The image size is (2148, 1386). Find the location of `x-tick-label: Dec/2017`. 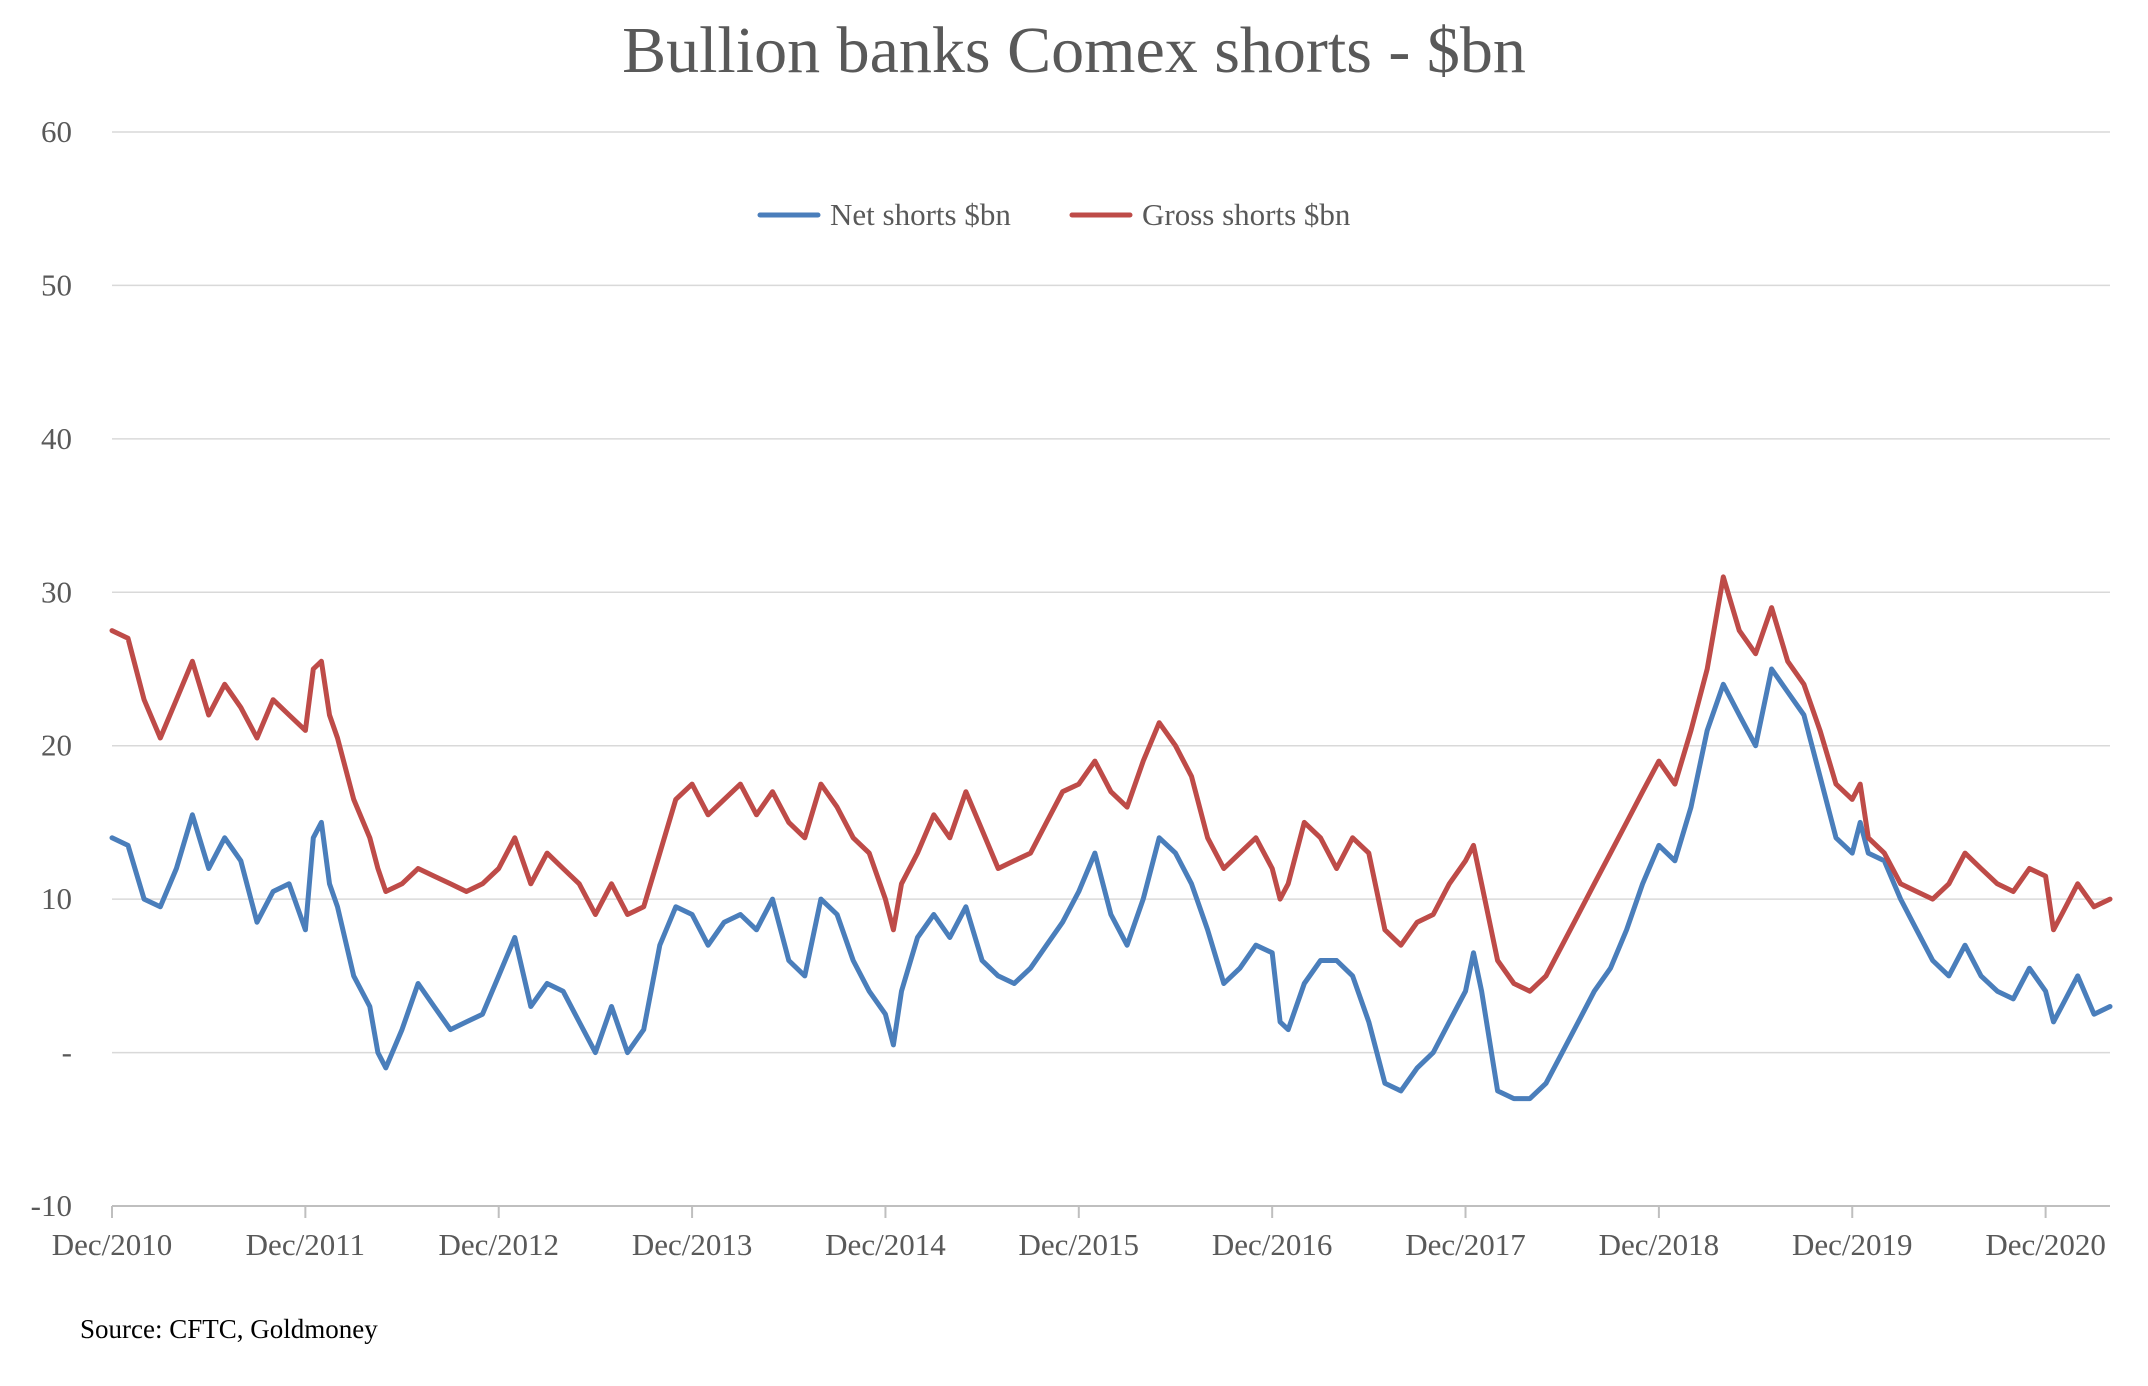

x-tick-label: Dec/2017 is located at coordinates (1465, 1244).